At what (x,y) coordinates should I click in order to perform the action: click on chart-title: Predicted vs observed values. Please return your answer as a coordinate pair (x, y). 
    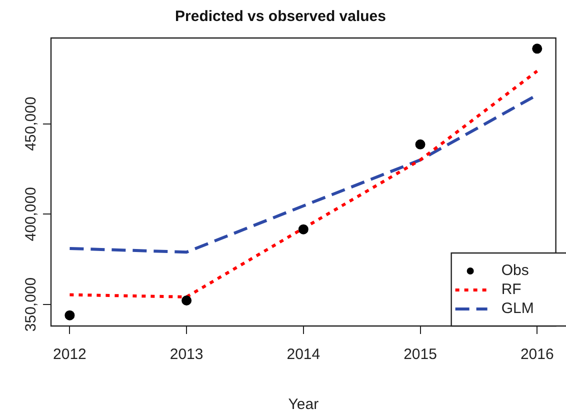
    Looking at the image, I should click on (280, 17).